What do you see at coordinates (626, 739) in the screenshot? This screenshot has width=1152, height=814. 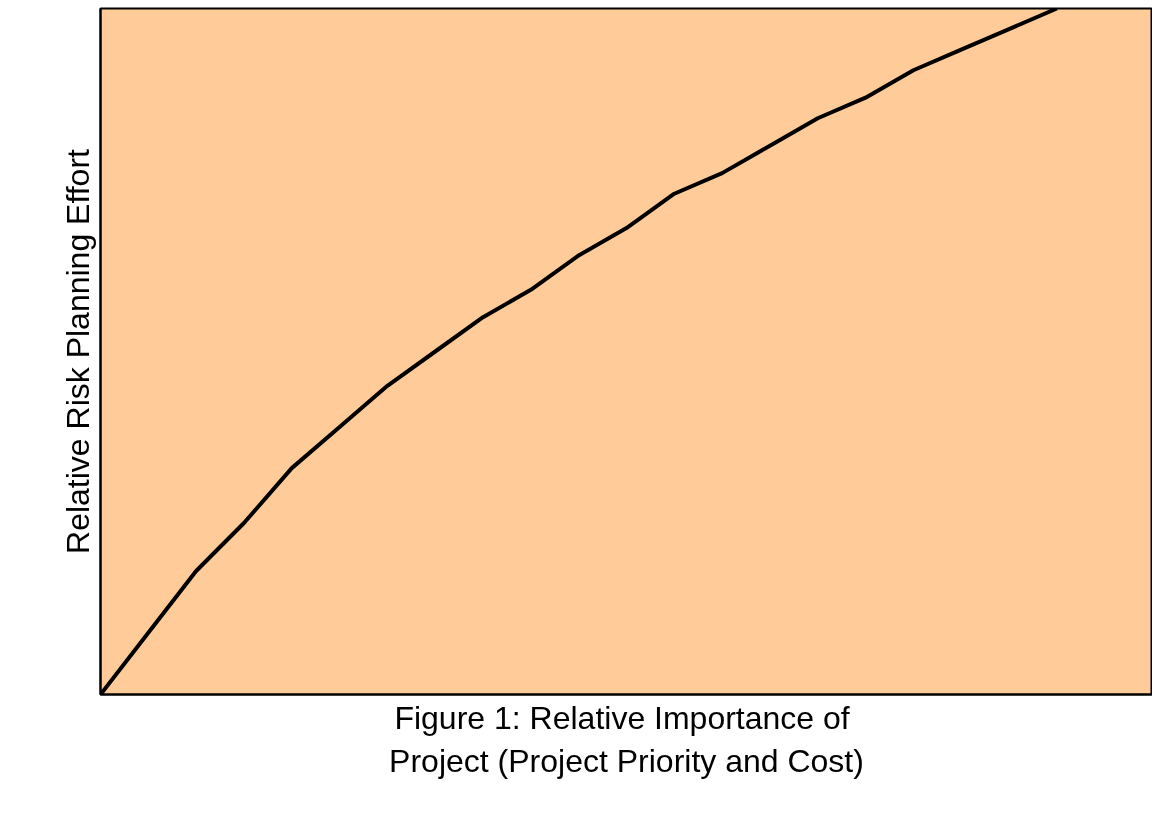 I see `x-axis-title: Figure 1: Relative Importance of Project (Project Priority and Cost)` at bounding box center [626, 739].